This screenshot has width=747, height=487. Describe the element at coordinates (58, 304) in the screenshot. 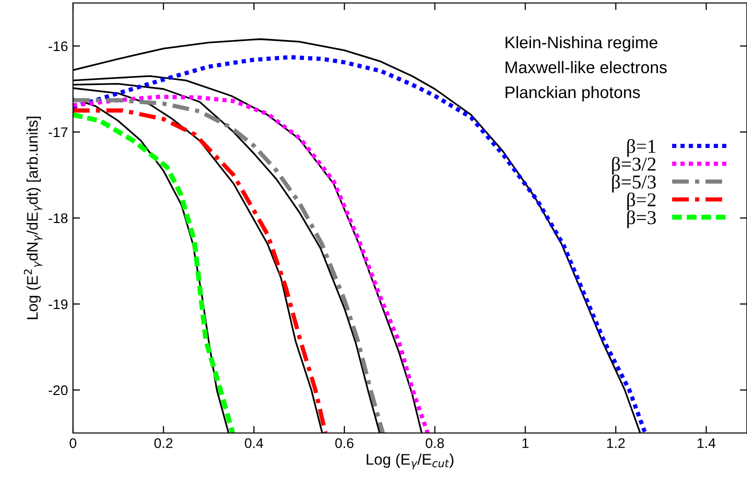

I see `y-tick-label: -19` at that location.